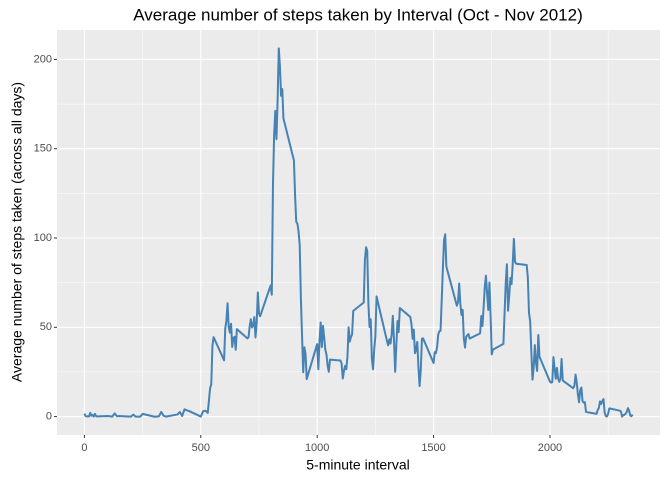 The image size is (672, 480). I want to click on y-tick-label: 50, so click(46, 327).